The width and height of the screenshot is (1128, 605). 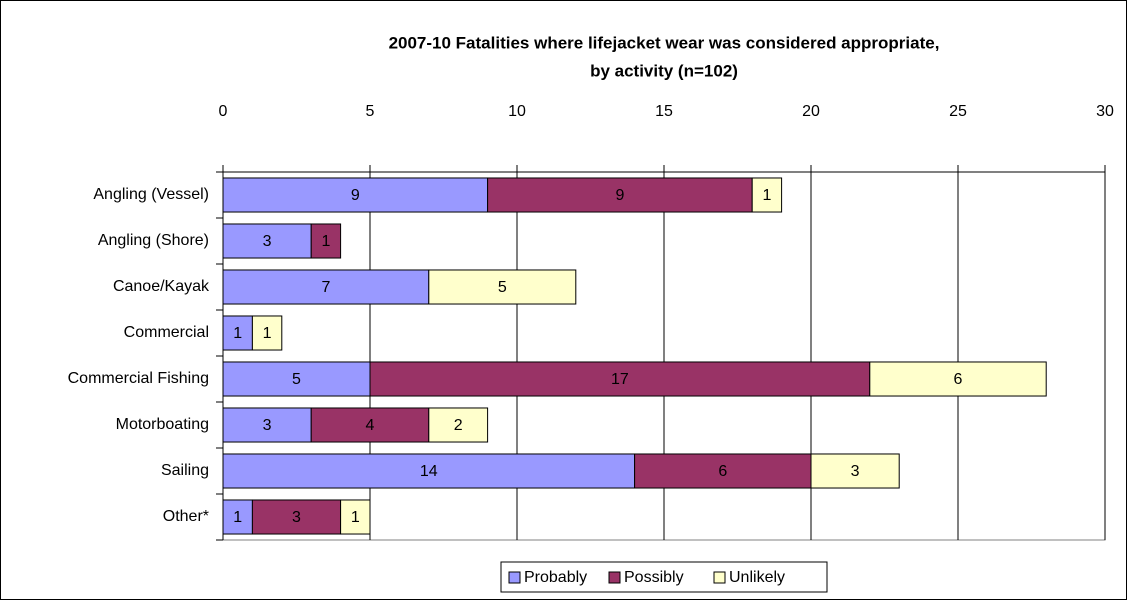 What do you see at coordinates (153, 240) in the screenshot?
I see `y-tick-label: Angling (Shore)` at bounding box center [153, 240].